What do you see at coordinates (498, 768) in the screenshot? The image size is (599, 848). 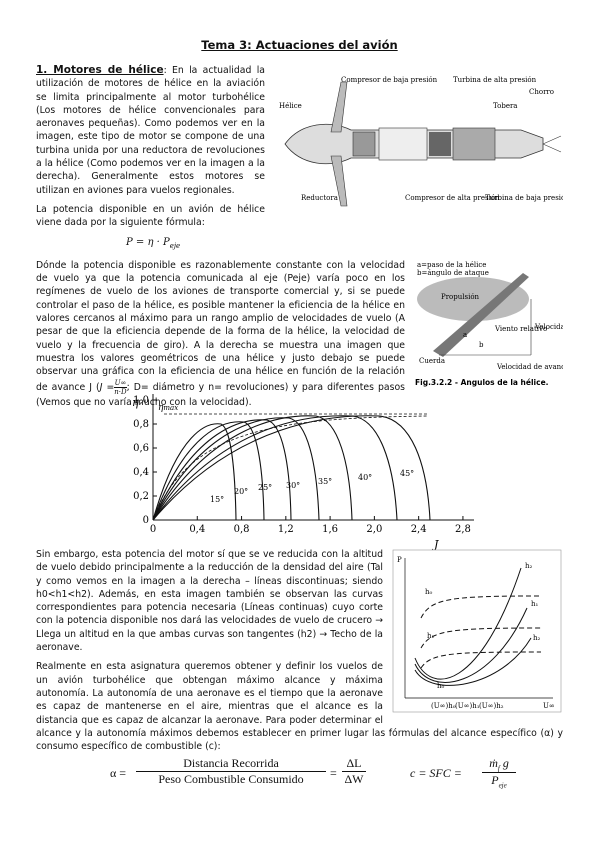 I see `sub: f` at bounding box center [498, 768].